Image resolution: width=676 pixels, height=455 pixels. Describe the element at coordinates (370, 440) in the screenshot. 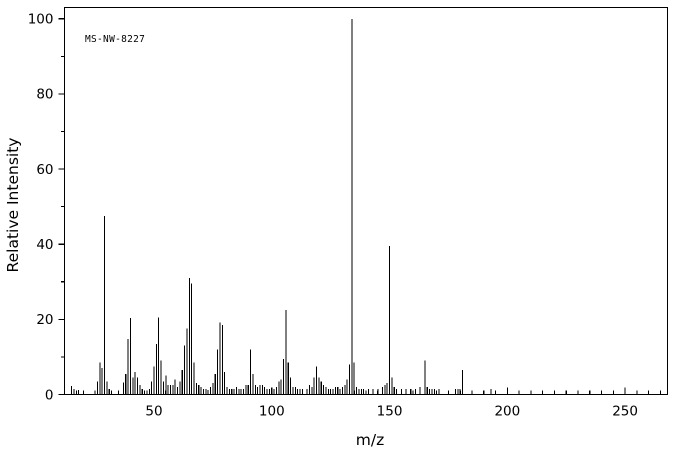

I see `x-axis-title: m/z` at that location.